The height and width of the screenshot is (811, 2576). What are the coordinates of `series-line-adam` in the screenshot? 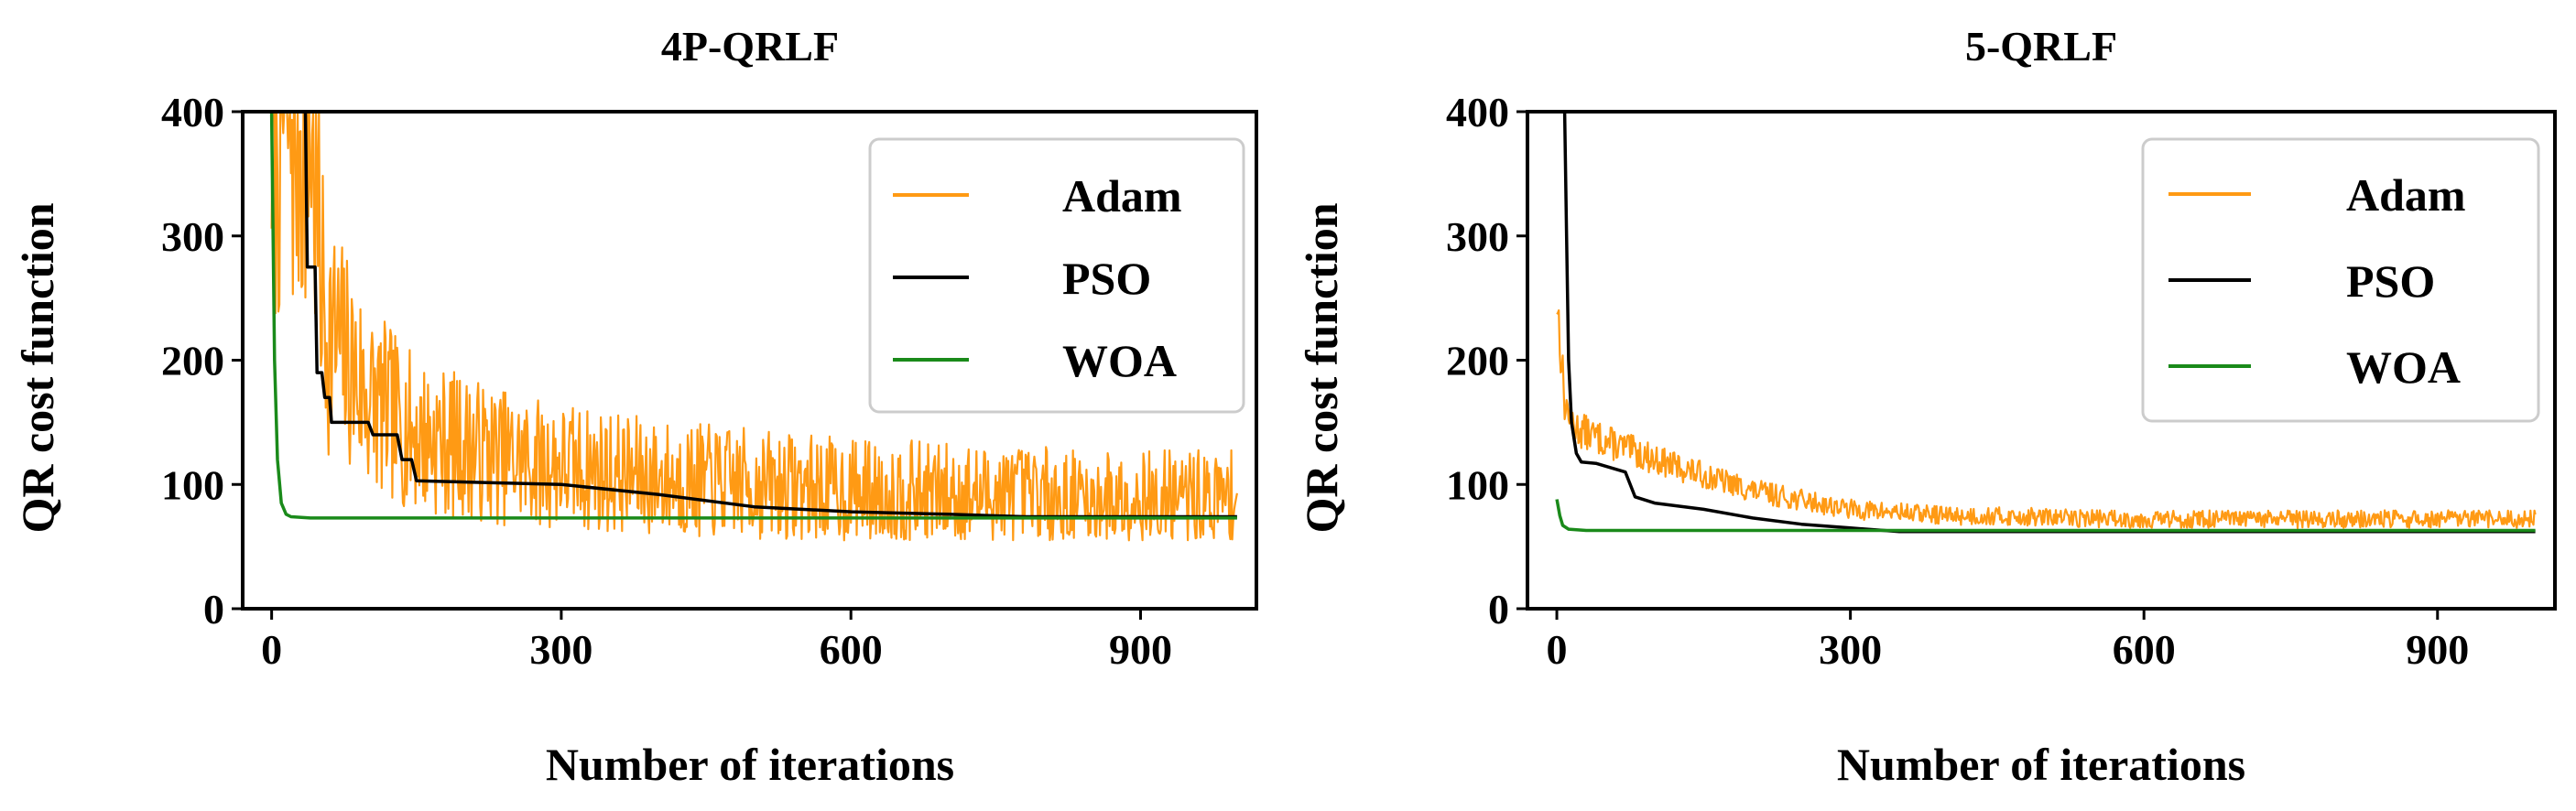 It's located at (2046, 419).